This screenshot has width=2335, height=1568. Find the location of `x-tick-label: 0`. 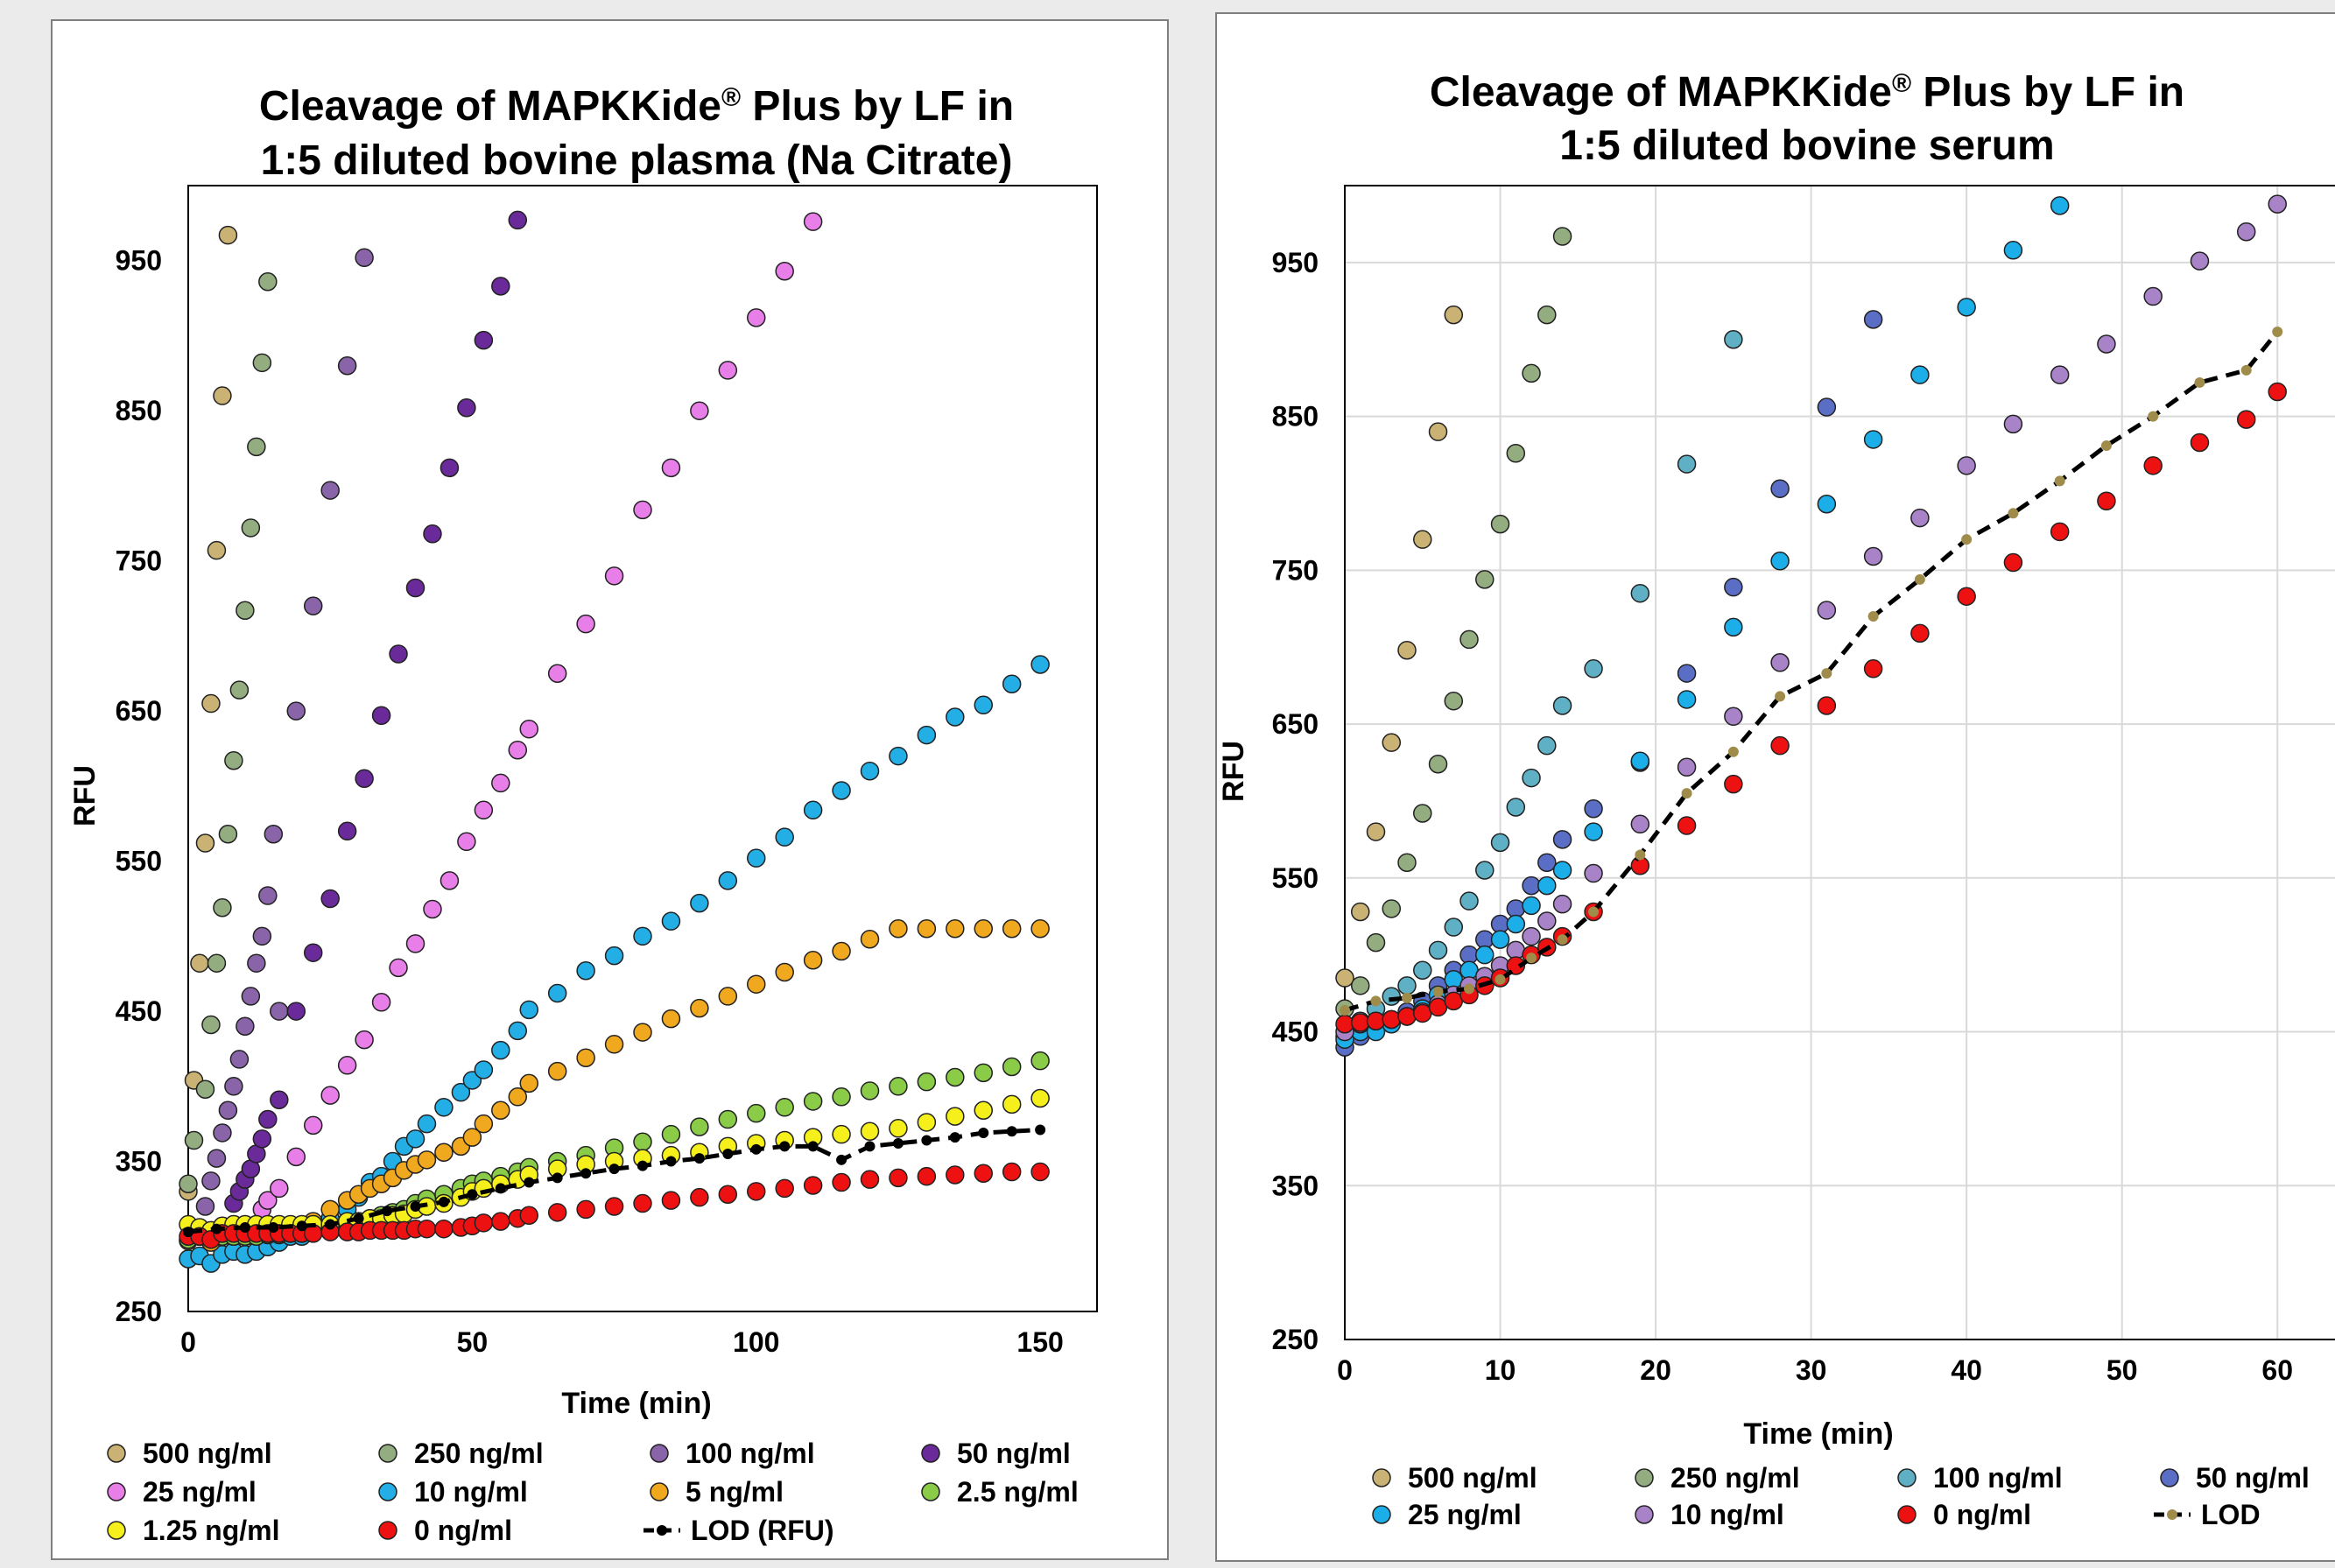

x-tick-label: 0 is located at coordinates (188, 1342).